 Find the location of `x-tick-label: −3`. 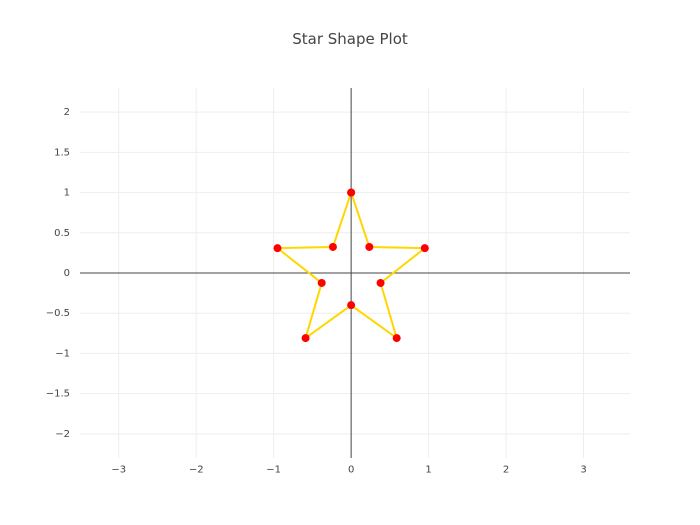

x-tick-label: −3 is located at coordinates (118, 469).